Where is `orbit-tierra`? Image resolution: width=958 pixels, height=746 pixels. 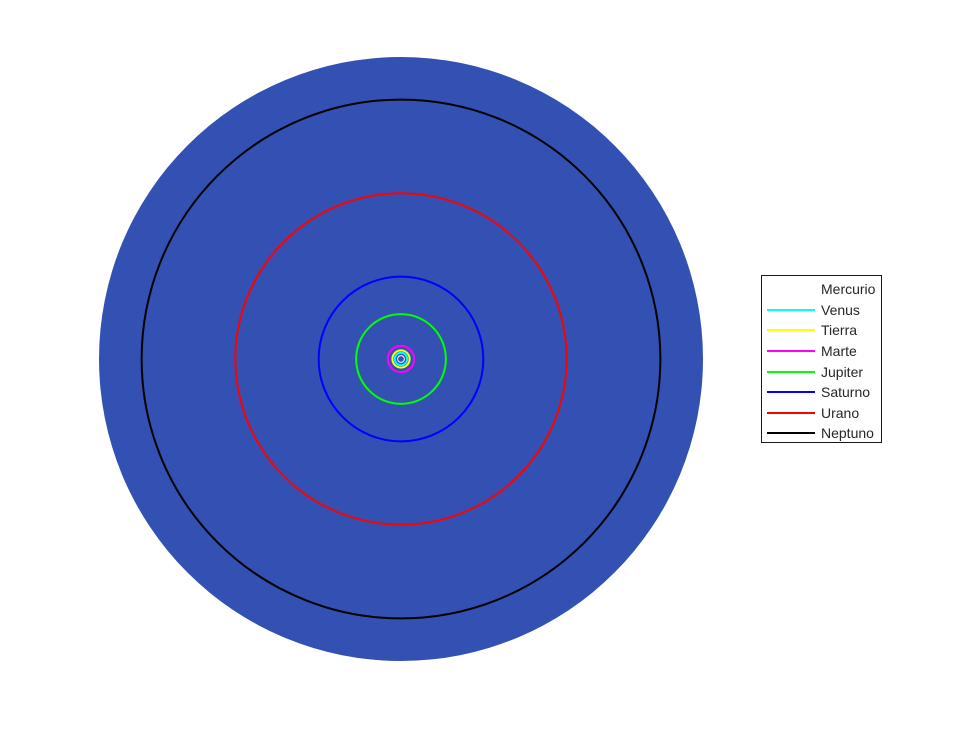 orbit-tierra is located at coordinates (401, 359).